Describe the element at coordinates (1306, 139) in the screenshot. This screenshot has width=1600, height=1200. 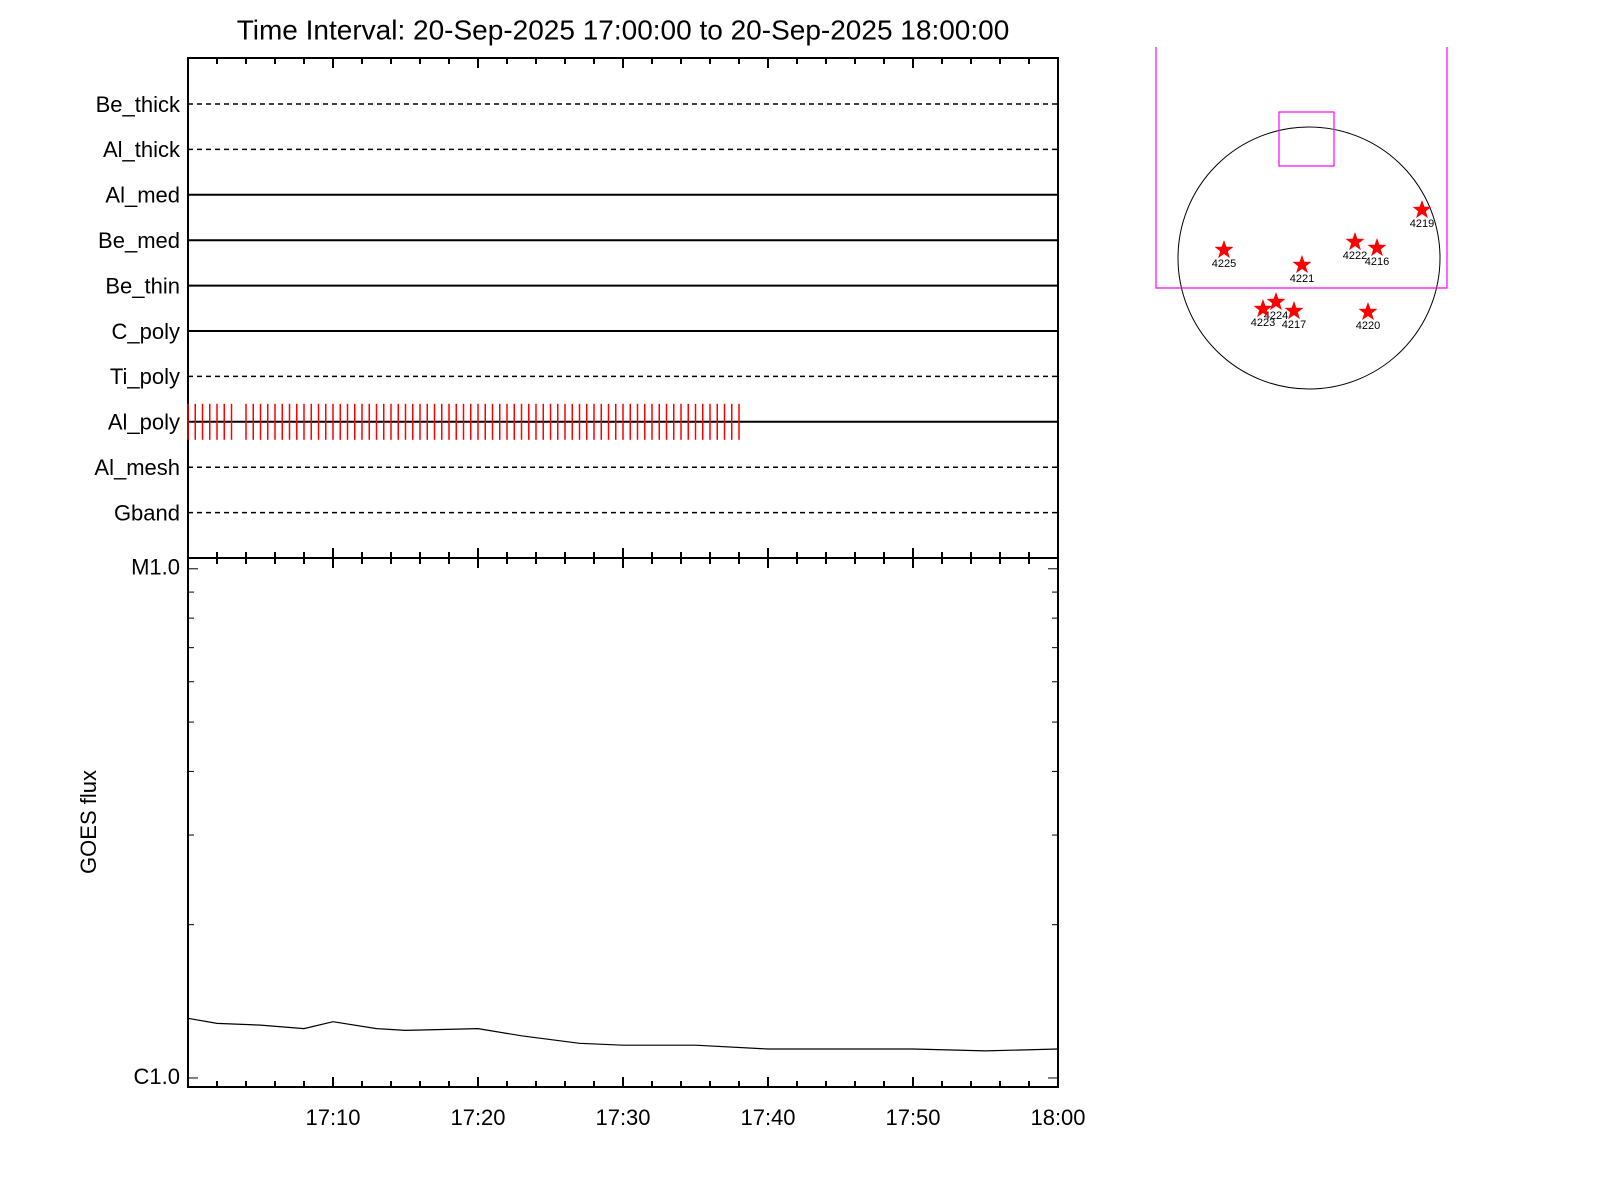
I see `fov-subbox` at that location.